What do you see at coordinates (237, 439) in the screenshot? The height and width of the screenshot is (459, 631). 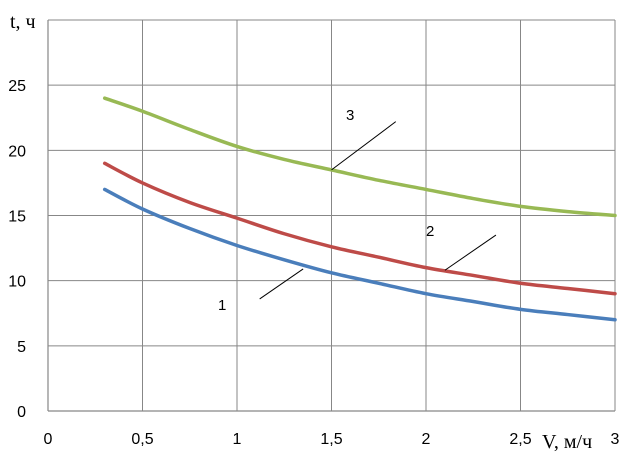 I see `x-tick-label: 1` at bounding box center [237, 439].